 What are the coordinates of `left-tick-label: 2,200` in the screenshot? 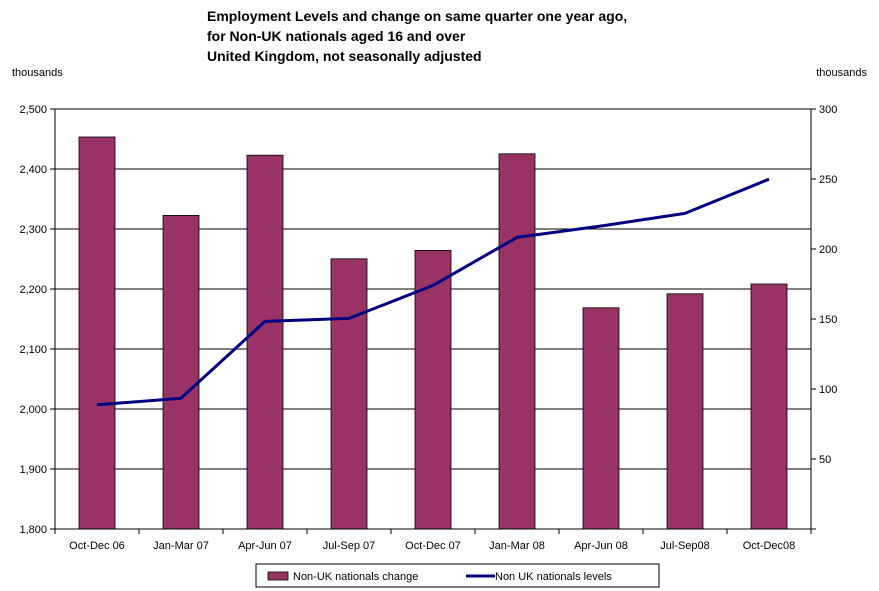 It's located at (33, 290).